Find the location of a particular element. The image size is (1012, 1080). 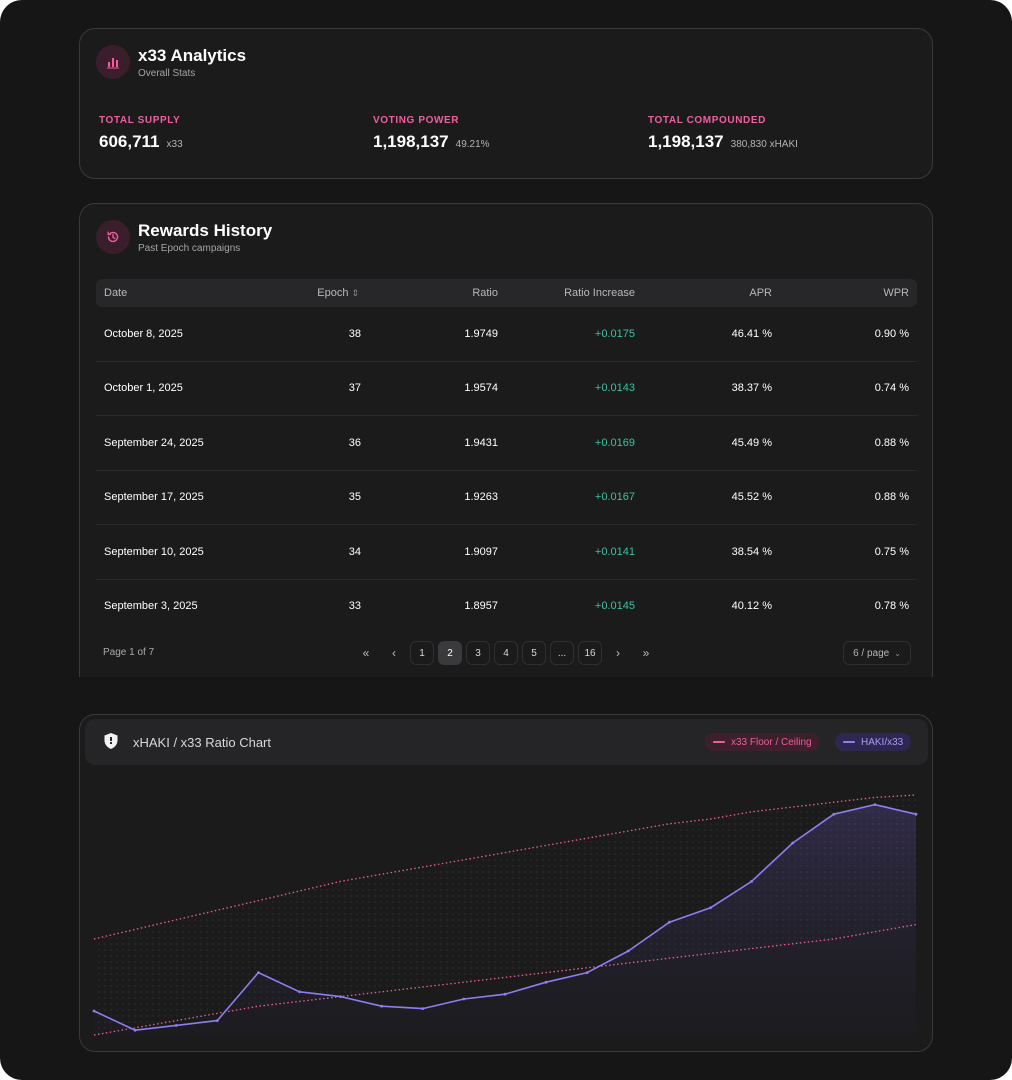

chart-title: xHAKI / x33 Ratio Chart is located at coordinates (202, 742).